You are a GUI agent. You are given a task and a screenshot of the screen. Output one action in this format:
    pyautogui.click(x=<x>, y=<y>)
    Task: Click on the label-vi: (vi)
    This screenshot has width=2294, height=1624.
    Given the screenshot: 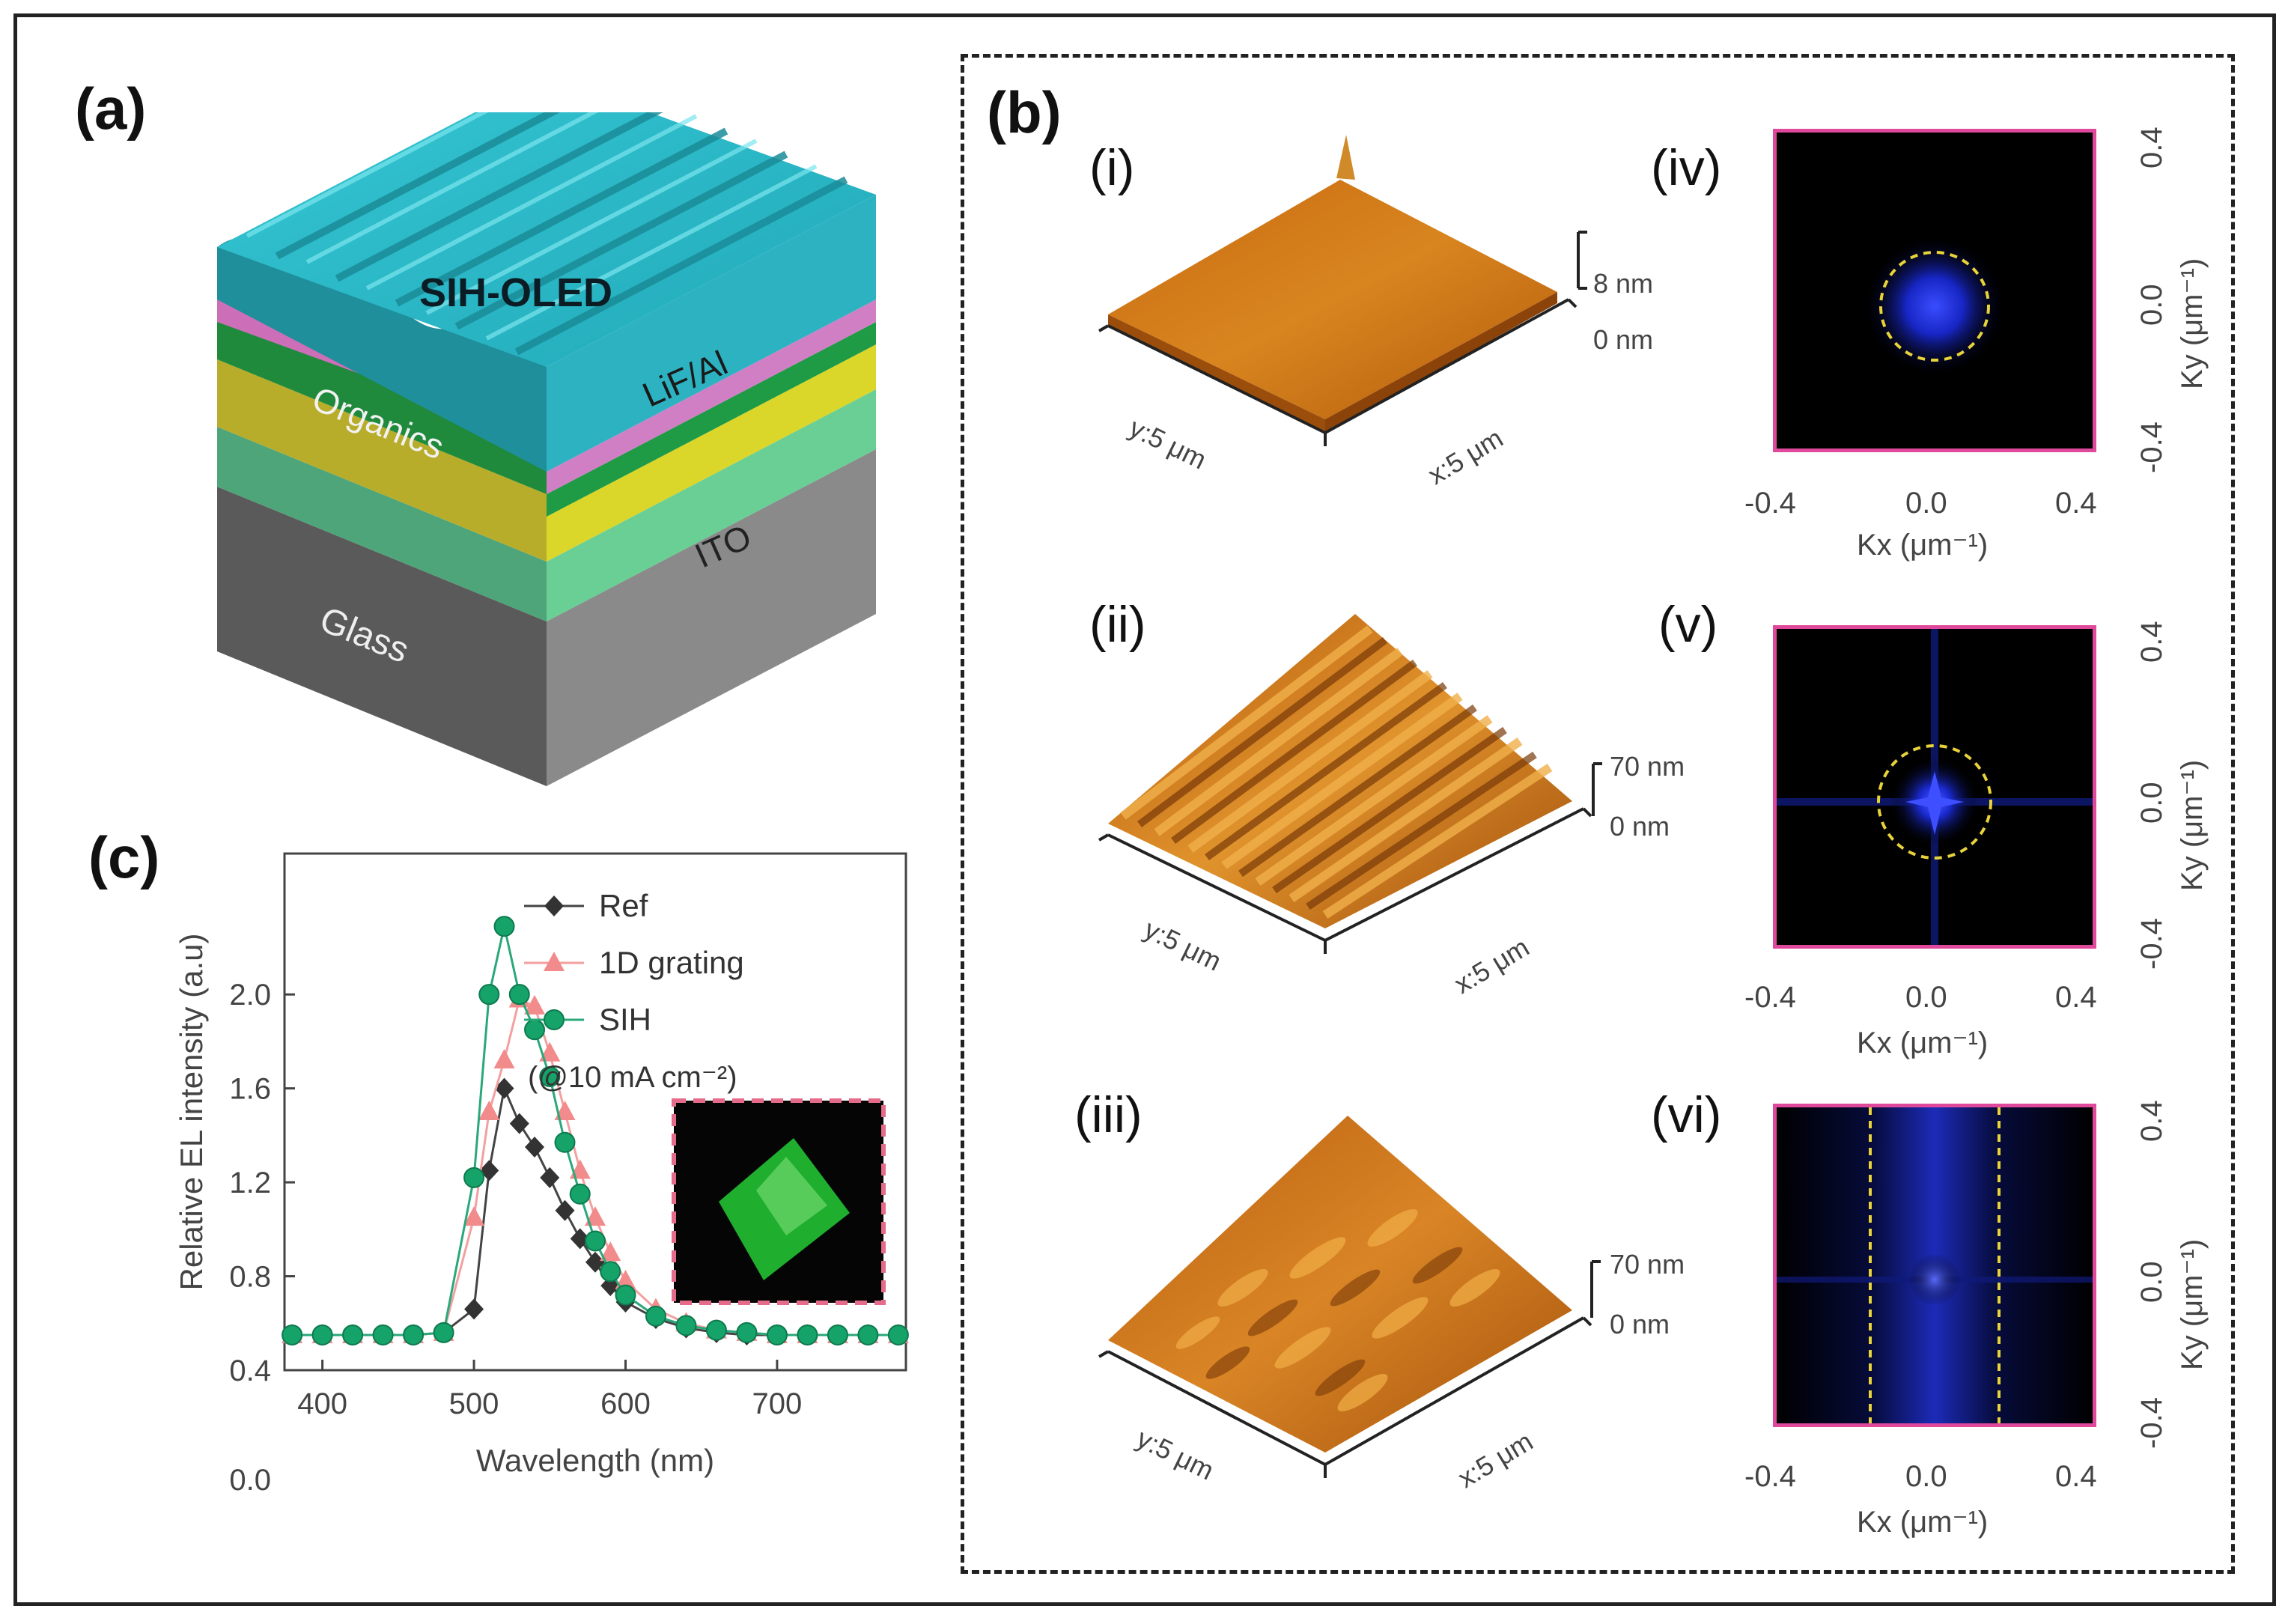 What is the action you would take?
    pyautogui.click(x=1687, y=1114)
    